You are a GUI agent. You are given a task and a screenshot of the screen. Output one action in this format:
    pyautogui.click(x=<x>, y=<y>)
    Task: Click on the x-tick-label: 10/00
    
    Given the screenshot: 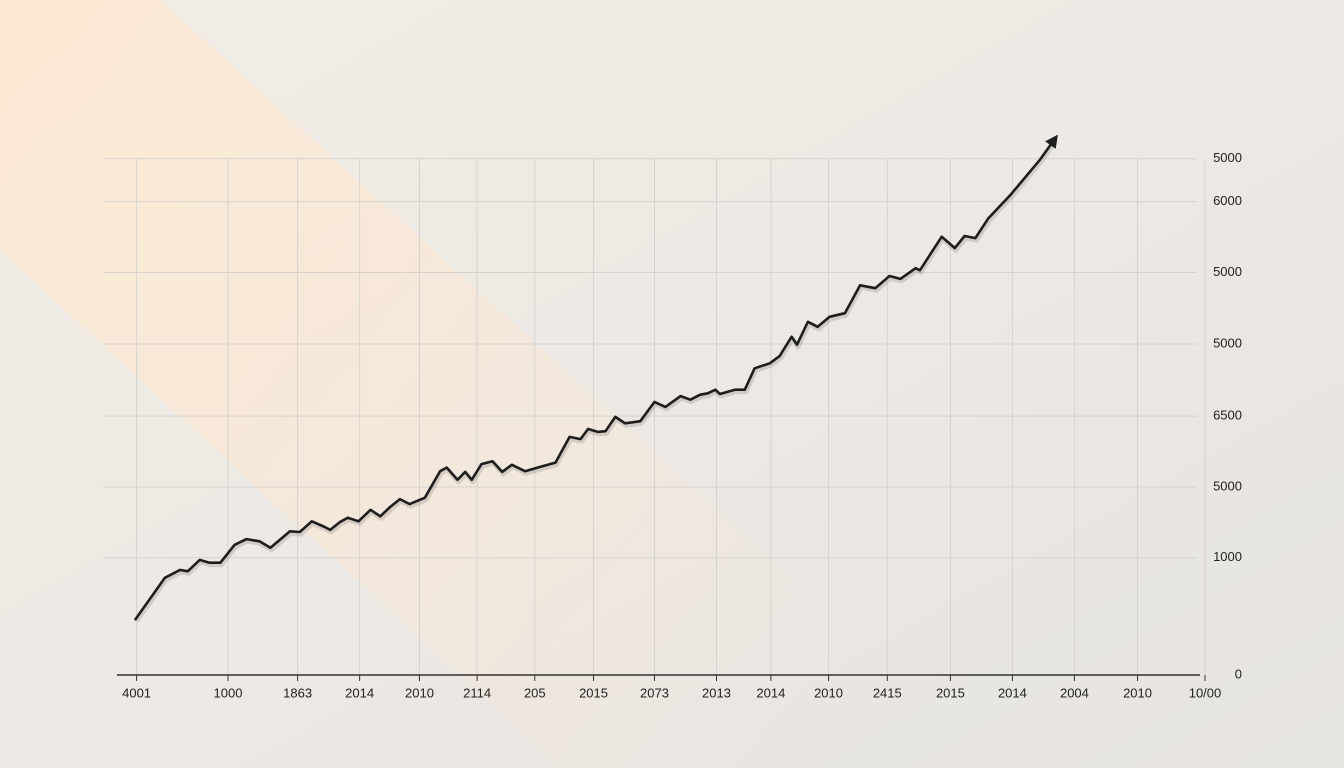 What is the action you would take?
    pyautogui.click(x=1205, y=692)
    